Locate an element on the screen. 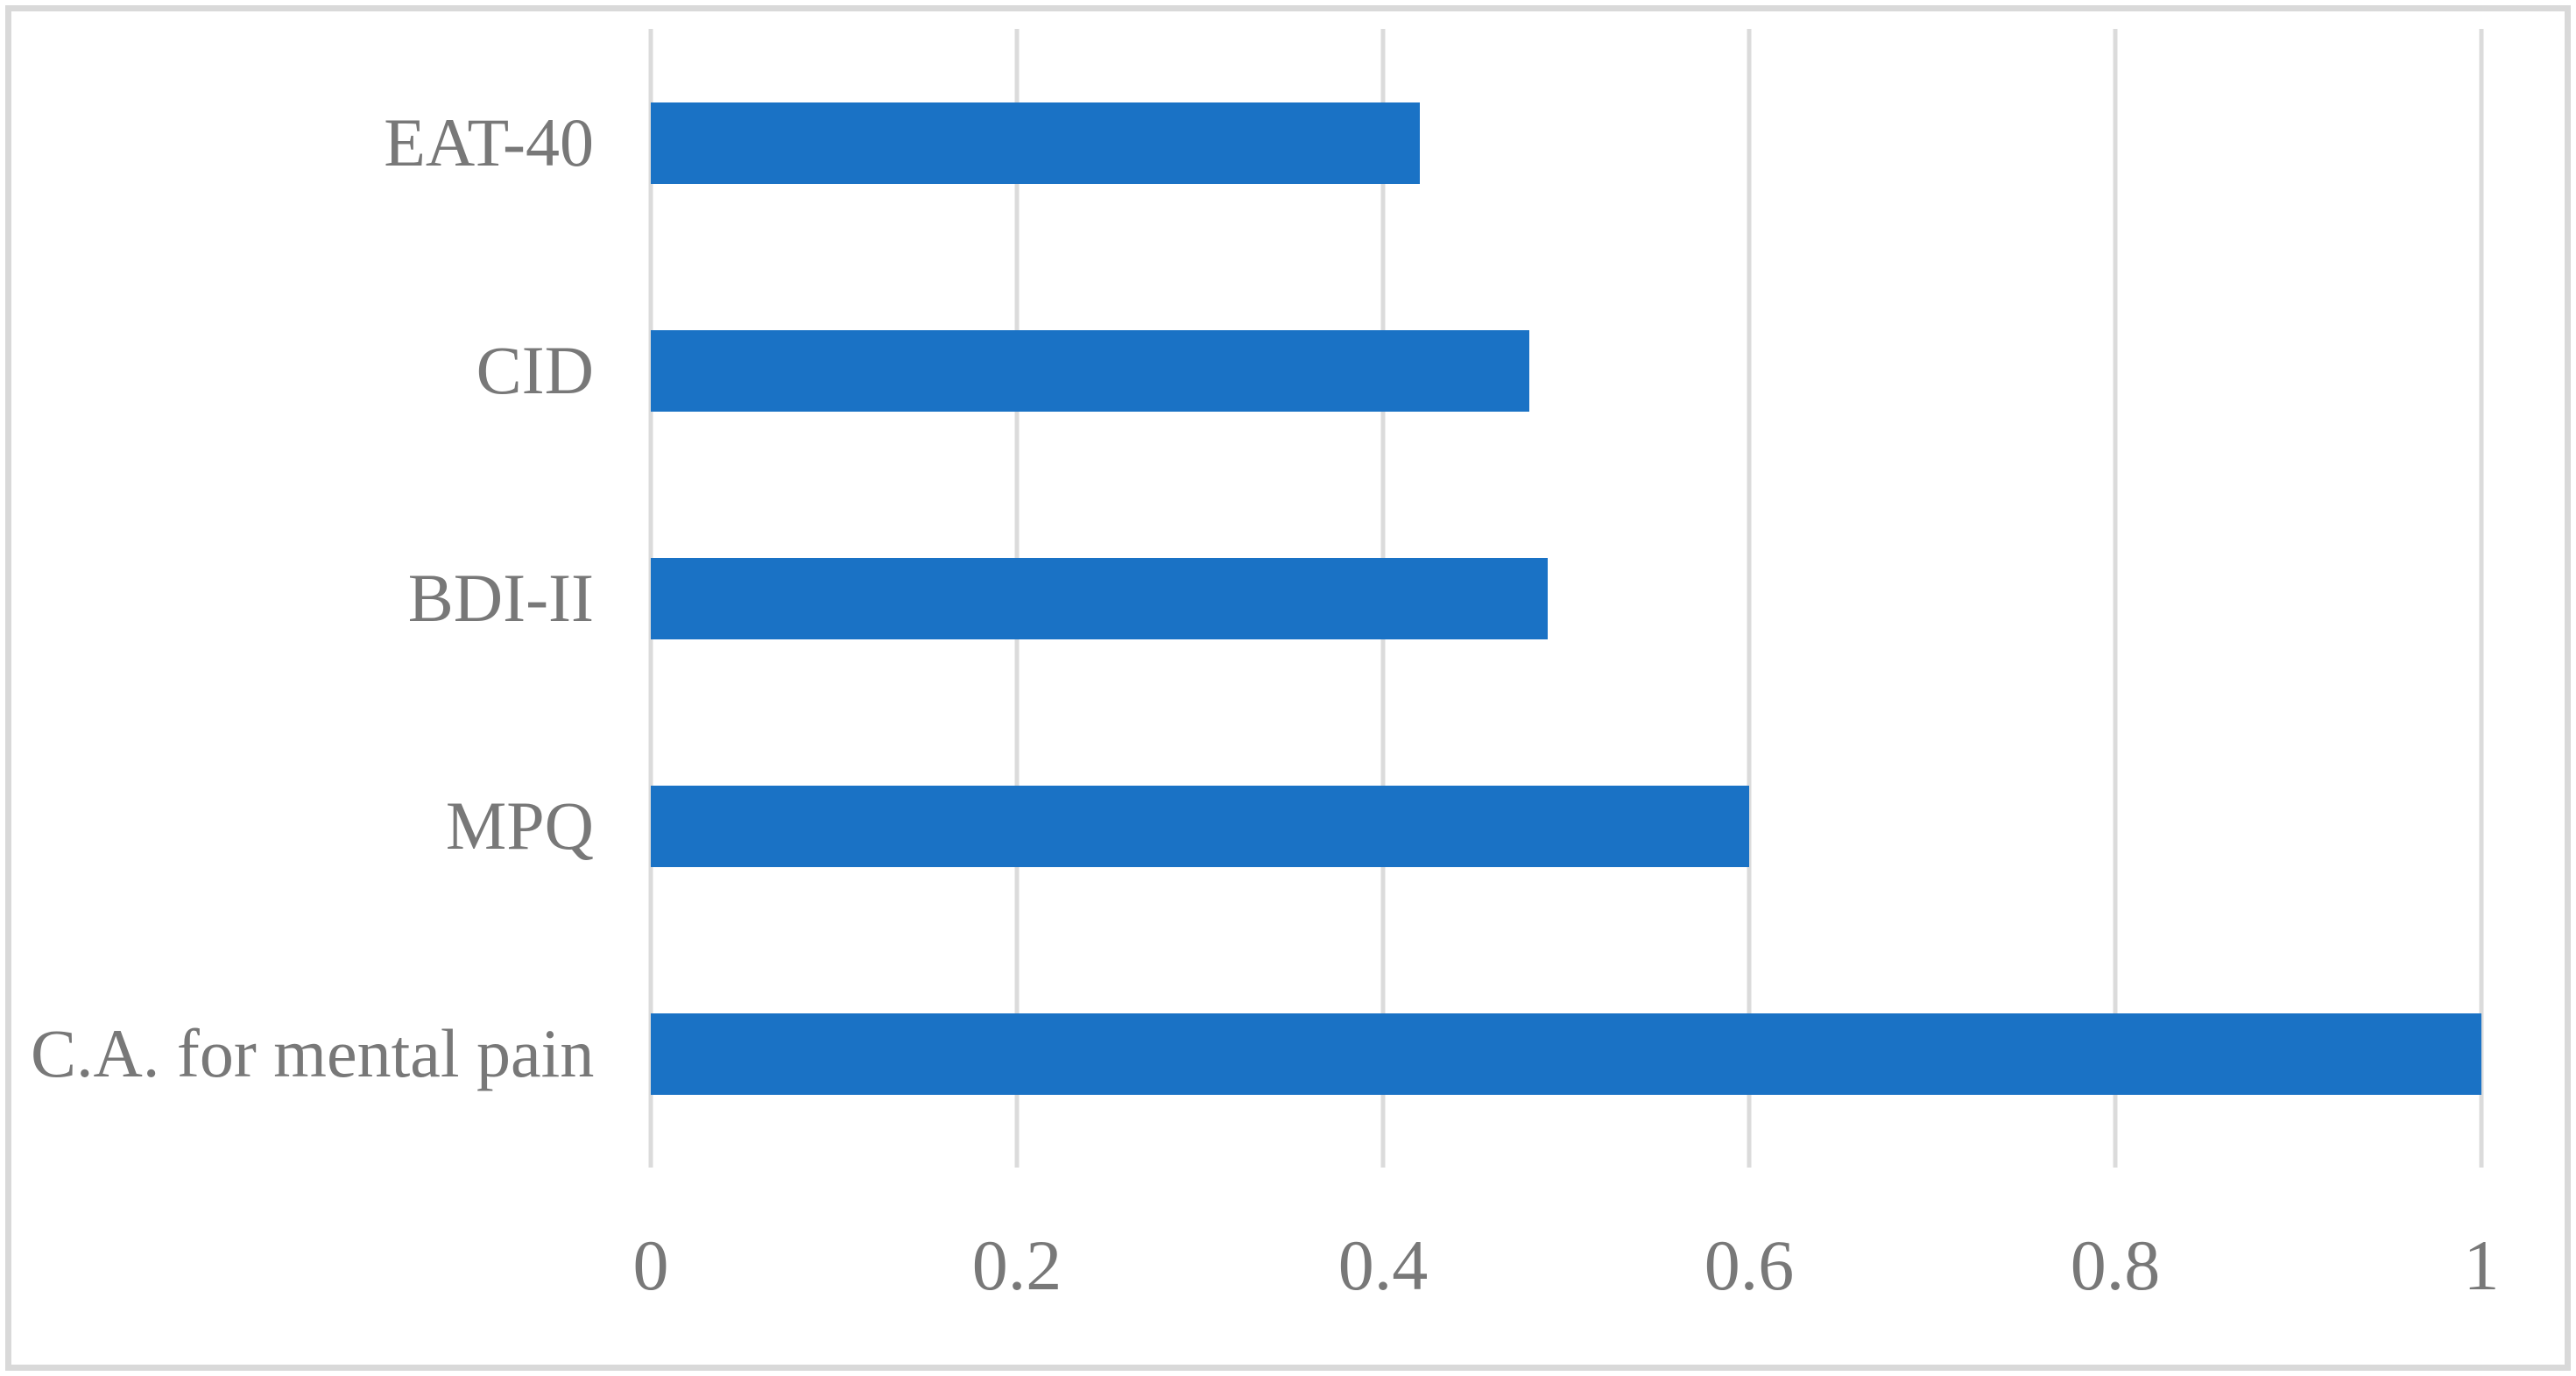  bar-c-a-for-mental-pain is located at coordinates (1566, 1054).